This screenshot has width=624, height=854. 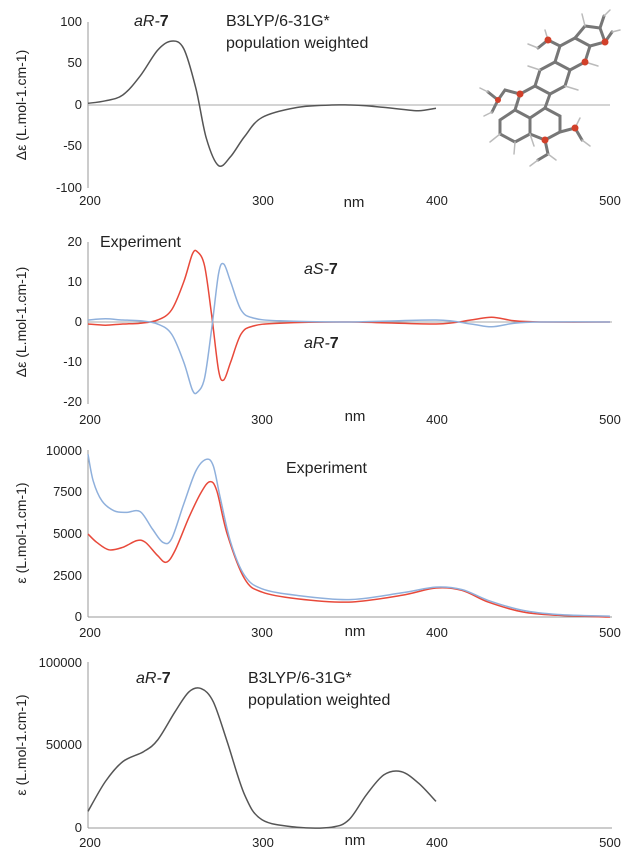 I want to click on molecular-structure-image, so click(x=550, y=88).